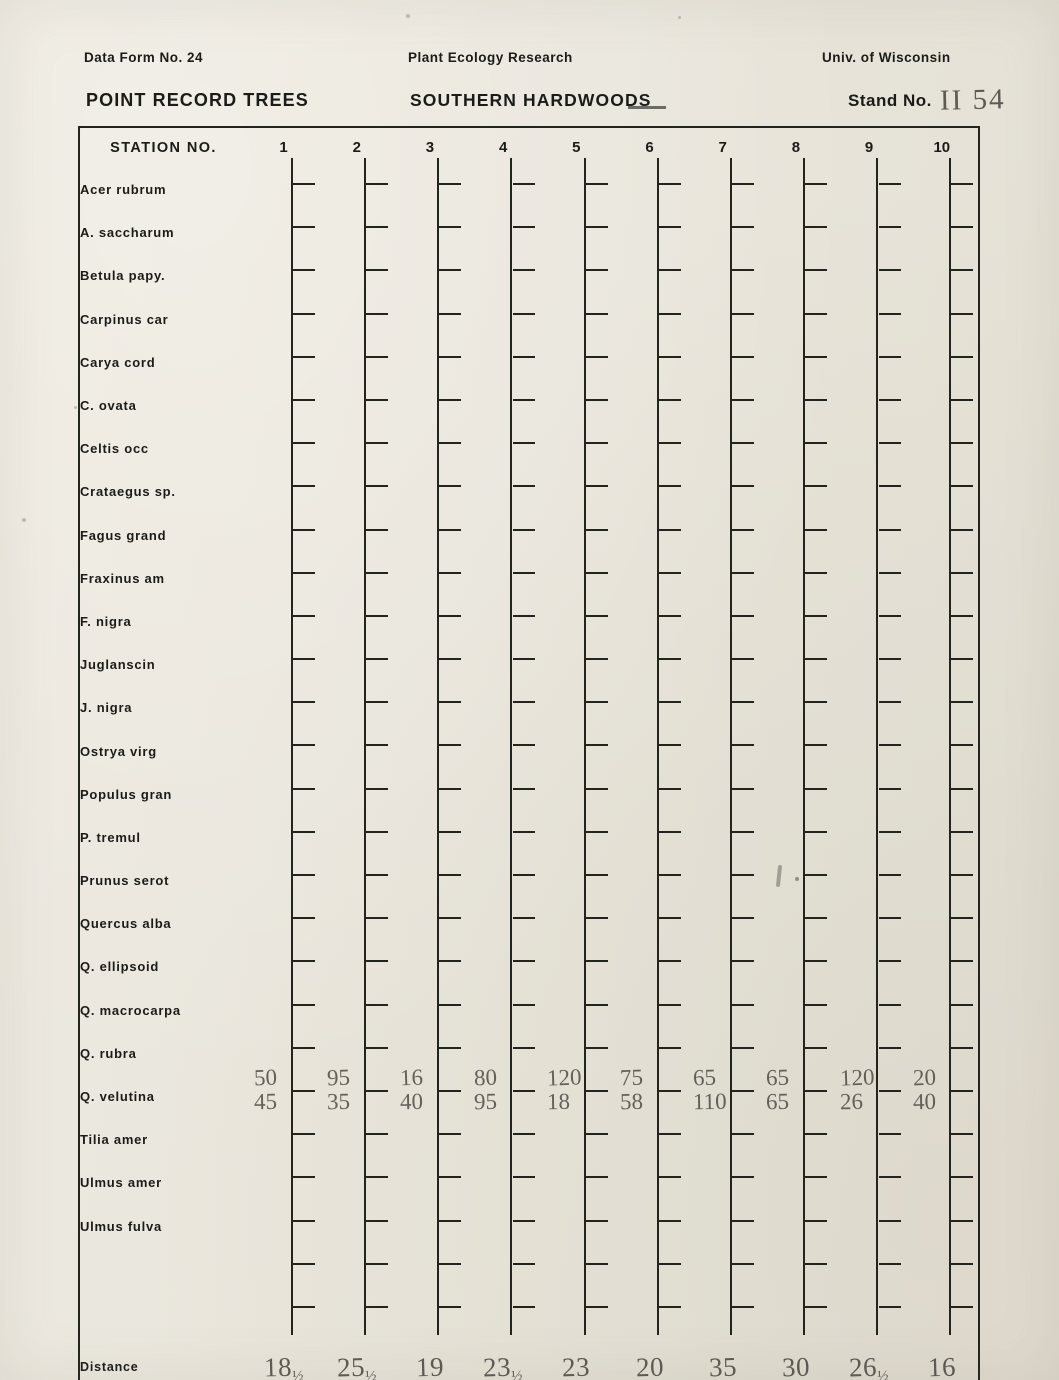  What do you see at coordinates (503, 1092) in the screenshot?
I see `tally-cell: 80 95` at bounding box center [503, 1092].